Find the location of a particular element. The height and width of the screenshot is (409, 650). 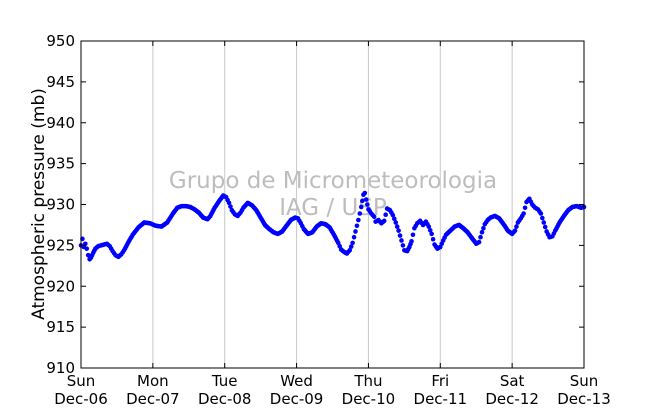

y-tick-label-8: 950 is located at coordinates (60, 41).